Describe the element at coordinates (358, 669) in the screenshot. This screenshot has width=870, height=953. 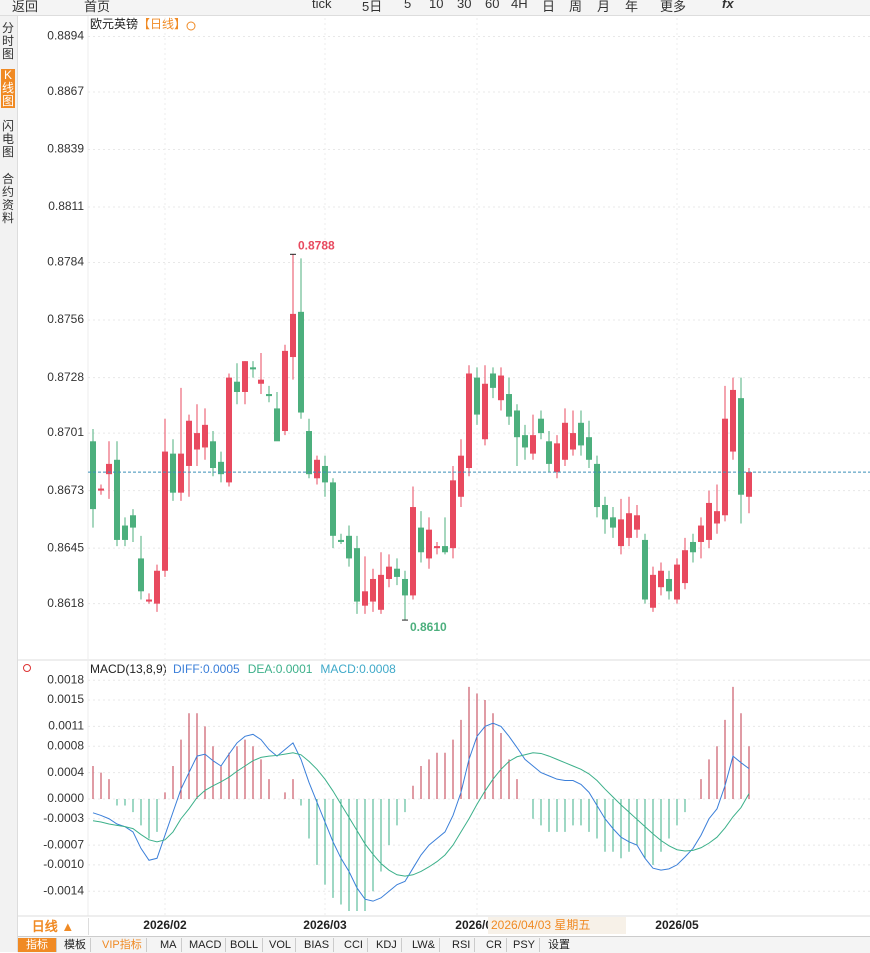
I see `legend-entry: MACD:0.0008` at that location.